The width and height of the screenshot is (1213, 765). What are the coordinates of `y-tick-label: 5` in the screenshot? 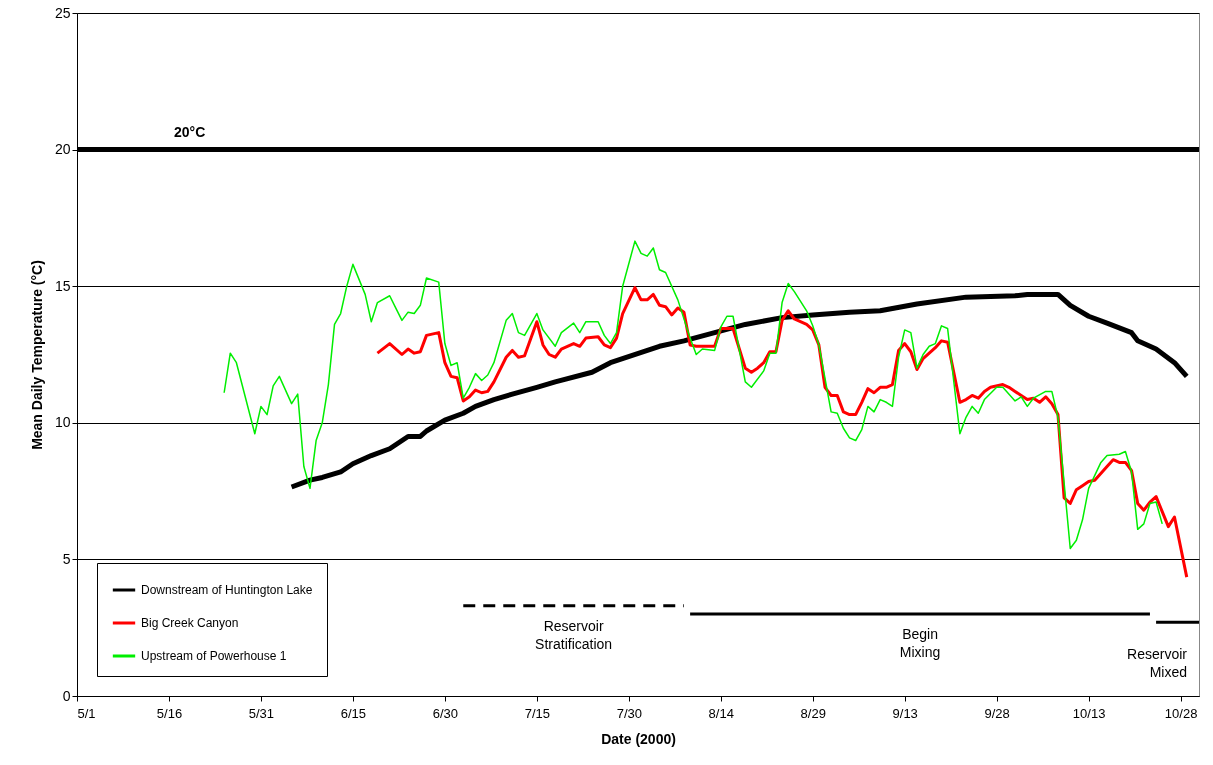 It's located at (66, 558).